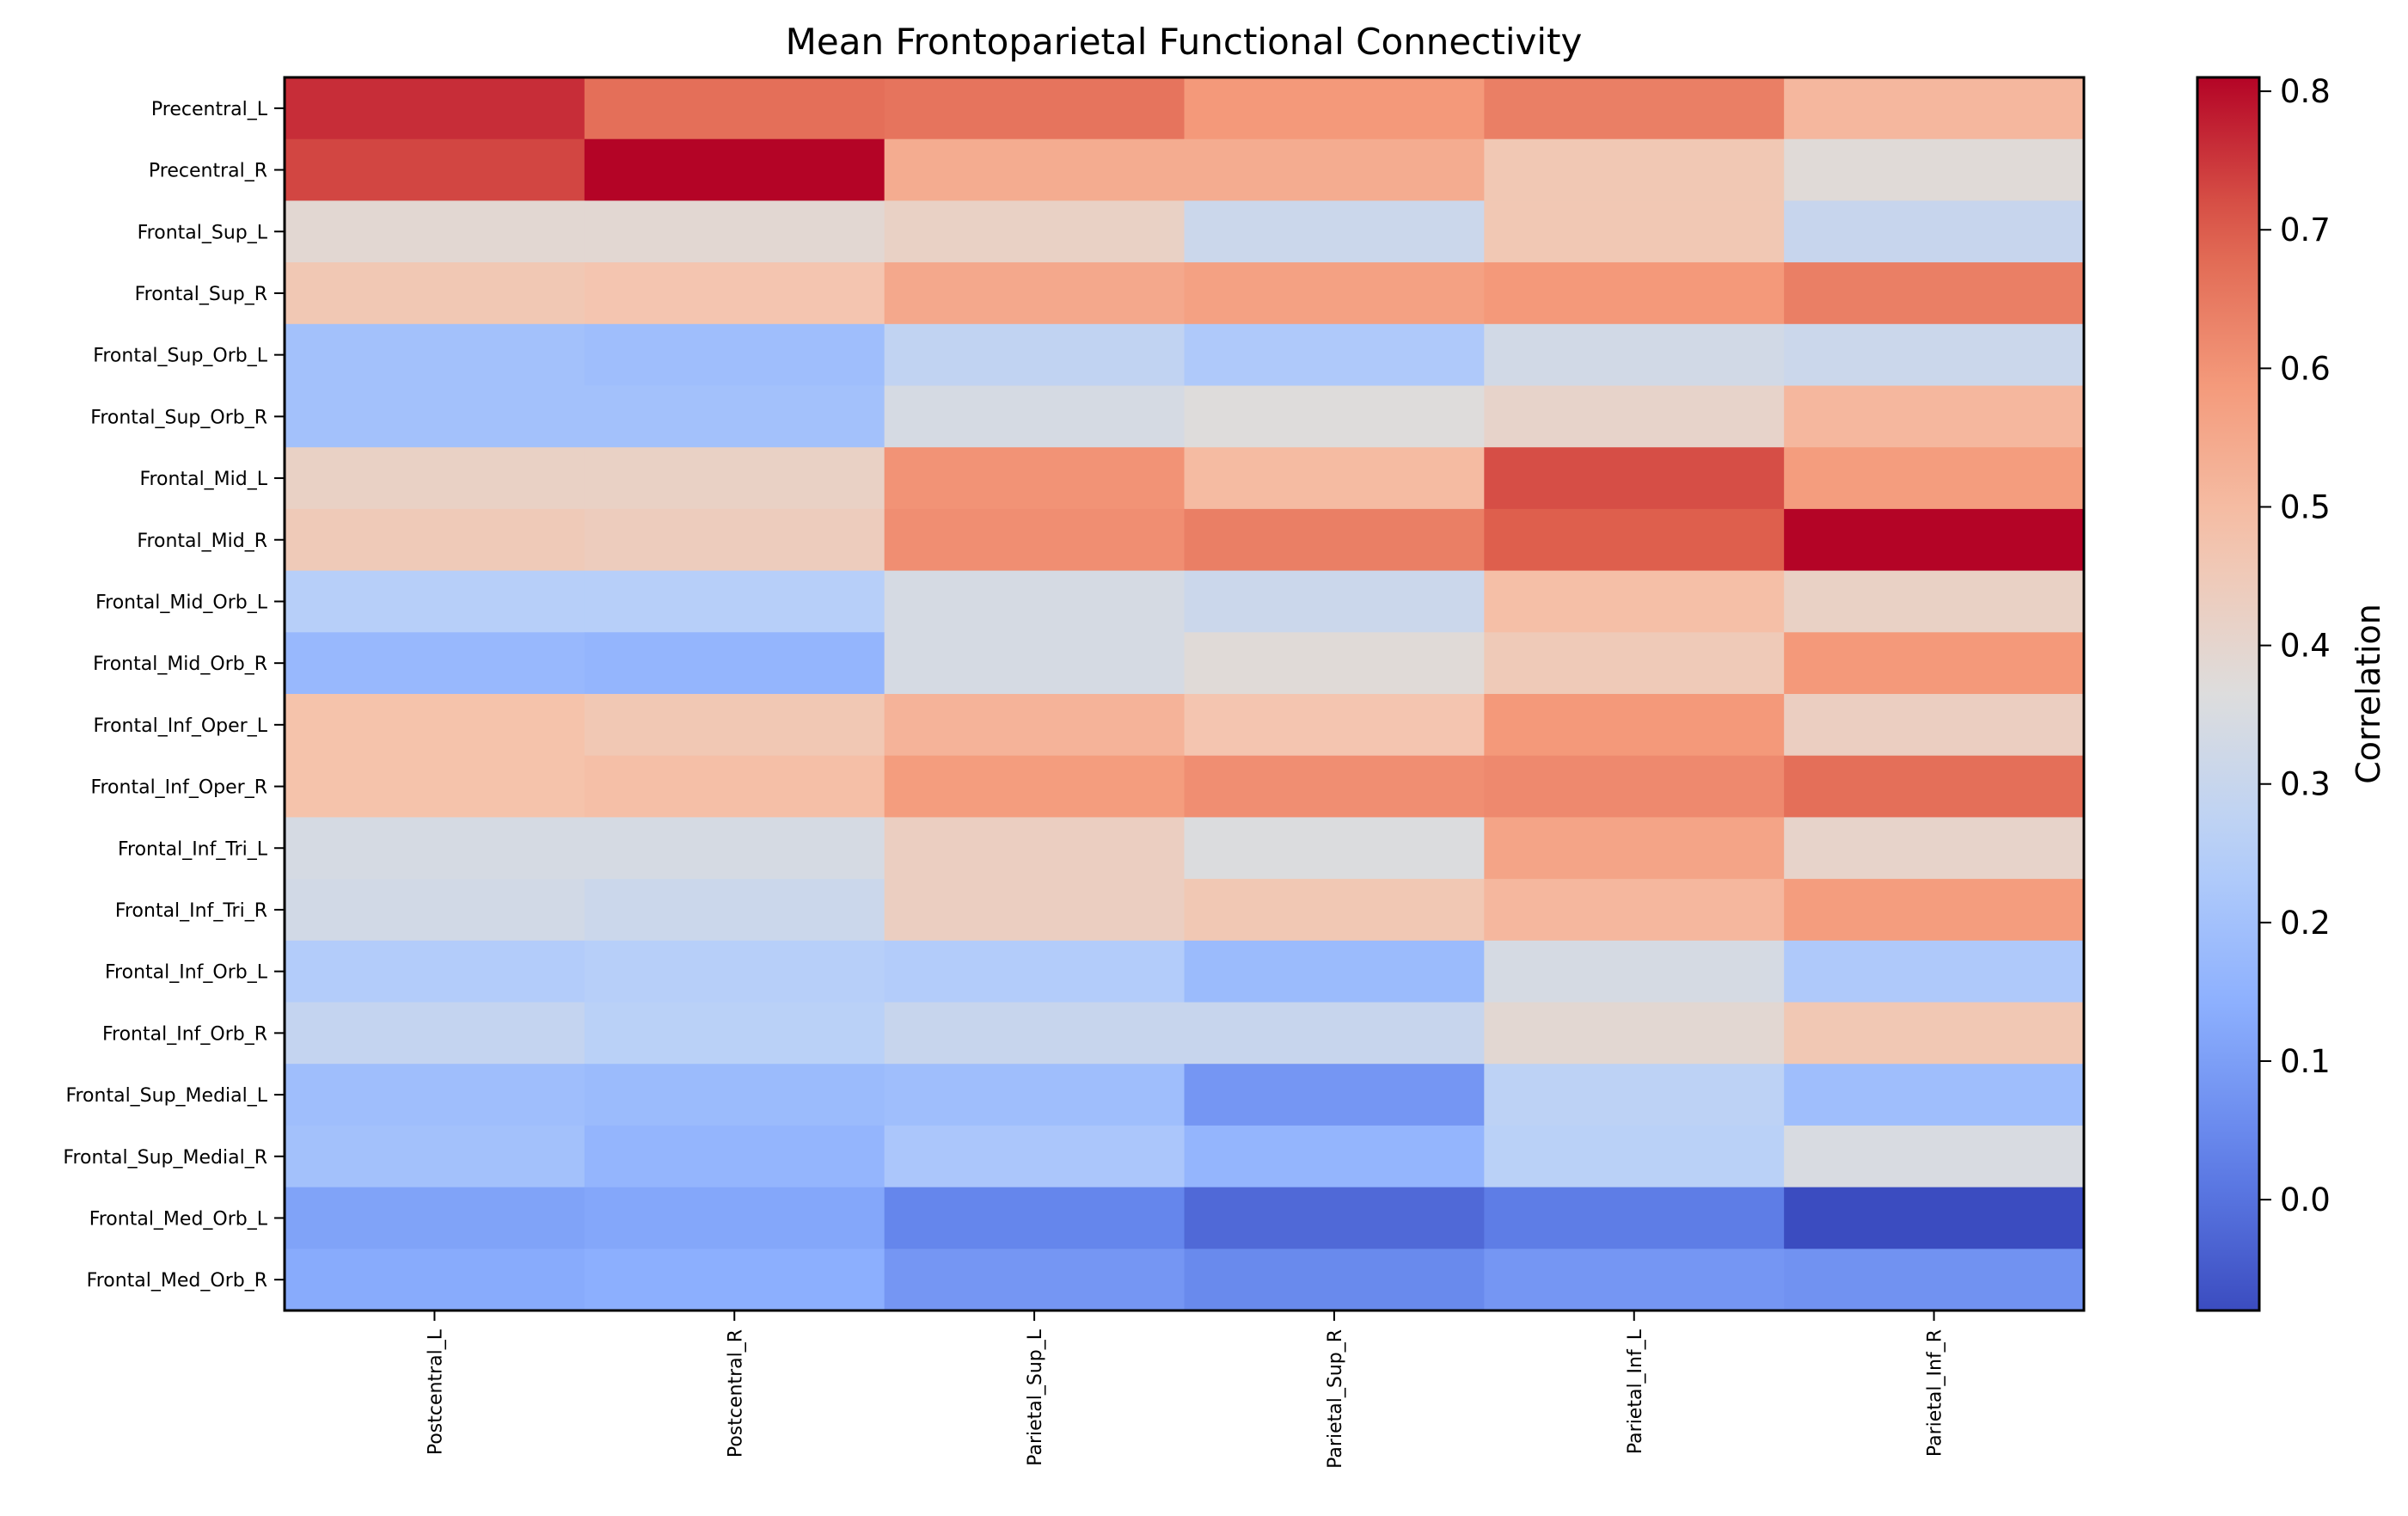  I want to click on y-tick-label: Frontal_Inf_Oper_L, so click(180, 726).